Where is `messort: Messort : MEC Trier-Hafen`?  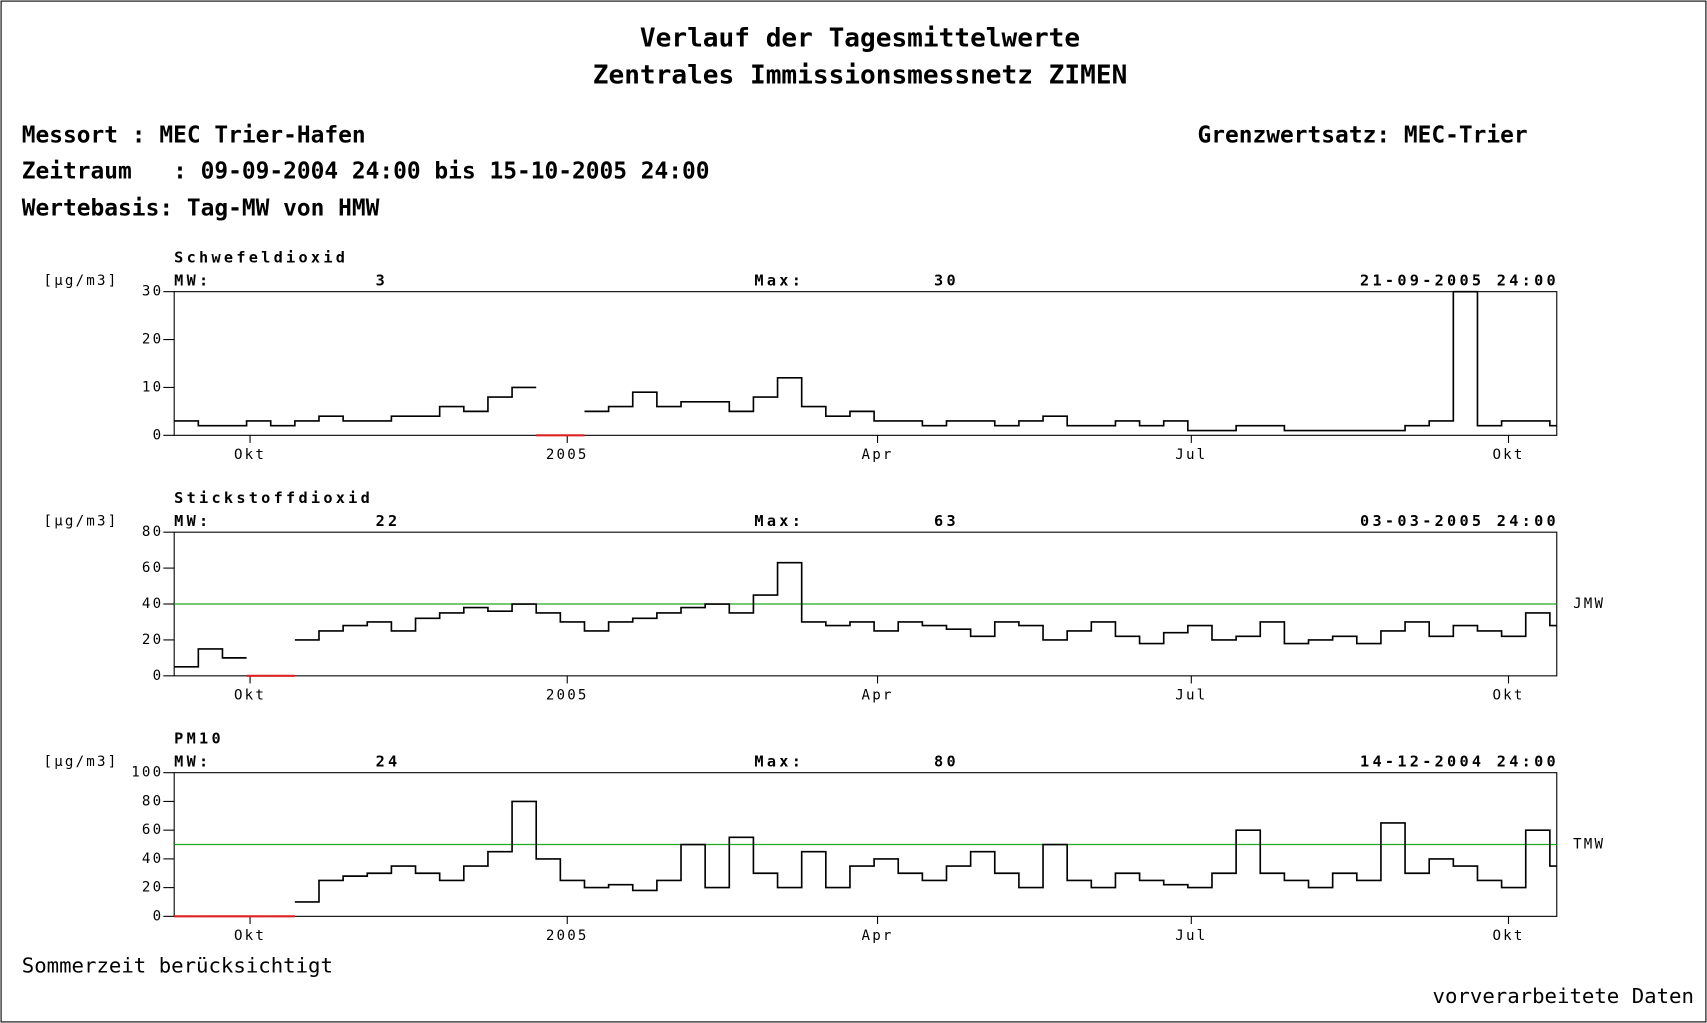
messort: Messort : MEC Trier-Hafen is located at coordinates (194, 136).